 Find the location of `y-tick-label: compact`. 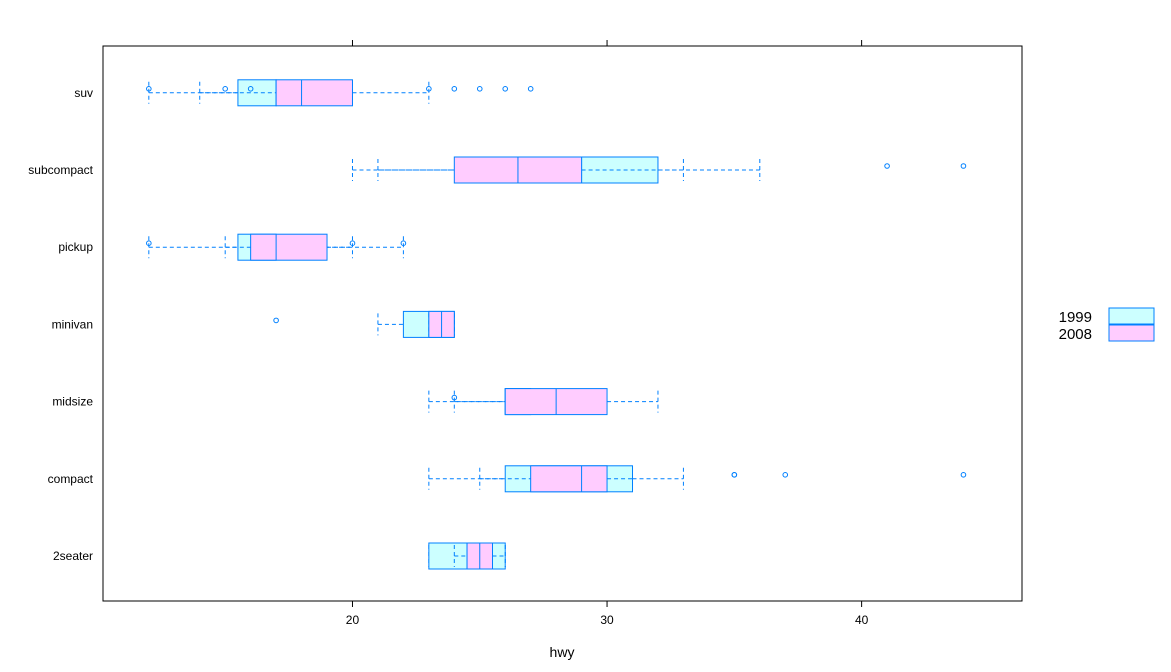

y-tick-label: compact is located at coordinates (71, 479).